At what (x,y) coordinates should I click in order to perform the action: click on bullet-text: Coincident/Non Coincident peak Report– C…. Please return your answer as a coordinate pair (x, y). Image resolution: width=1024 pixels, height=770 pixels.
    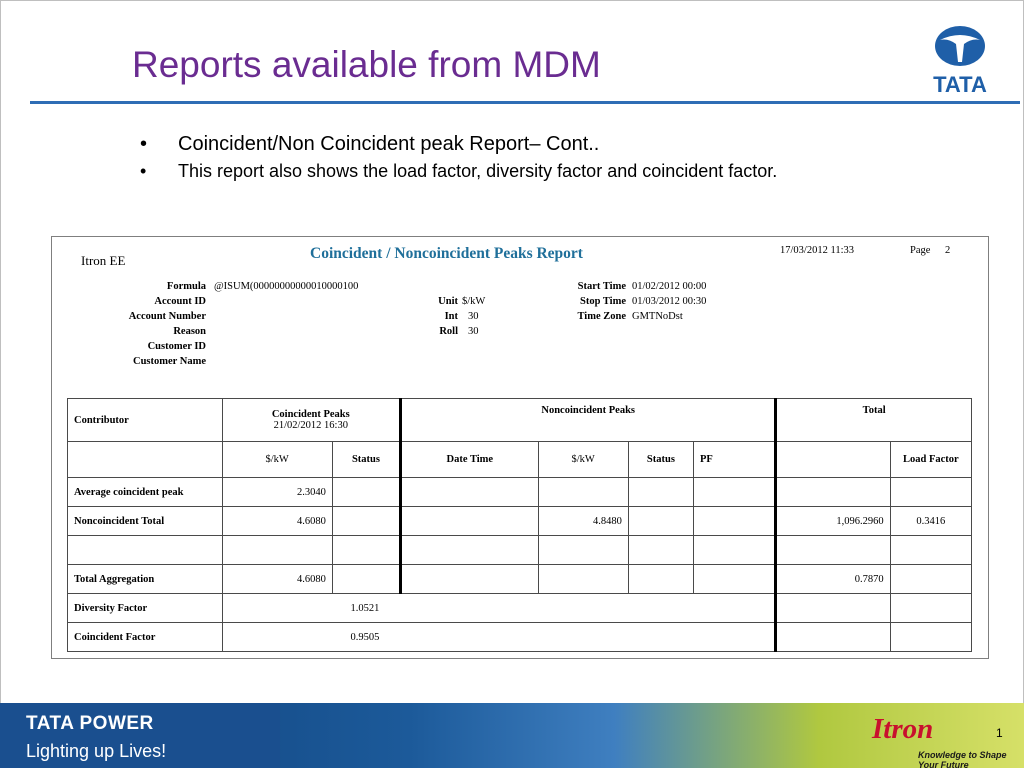
    Looking at the image, I should click on (389, 144).